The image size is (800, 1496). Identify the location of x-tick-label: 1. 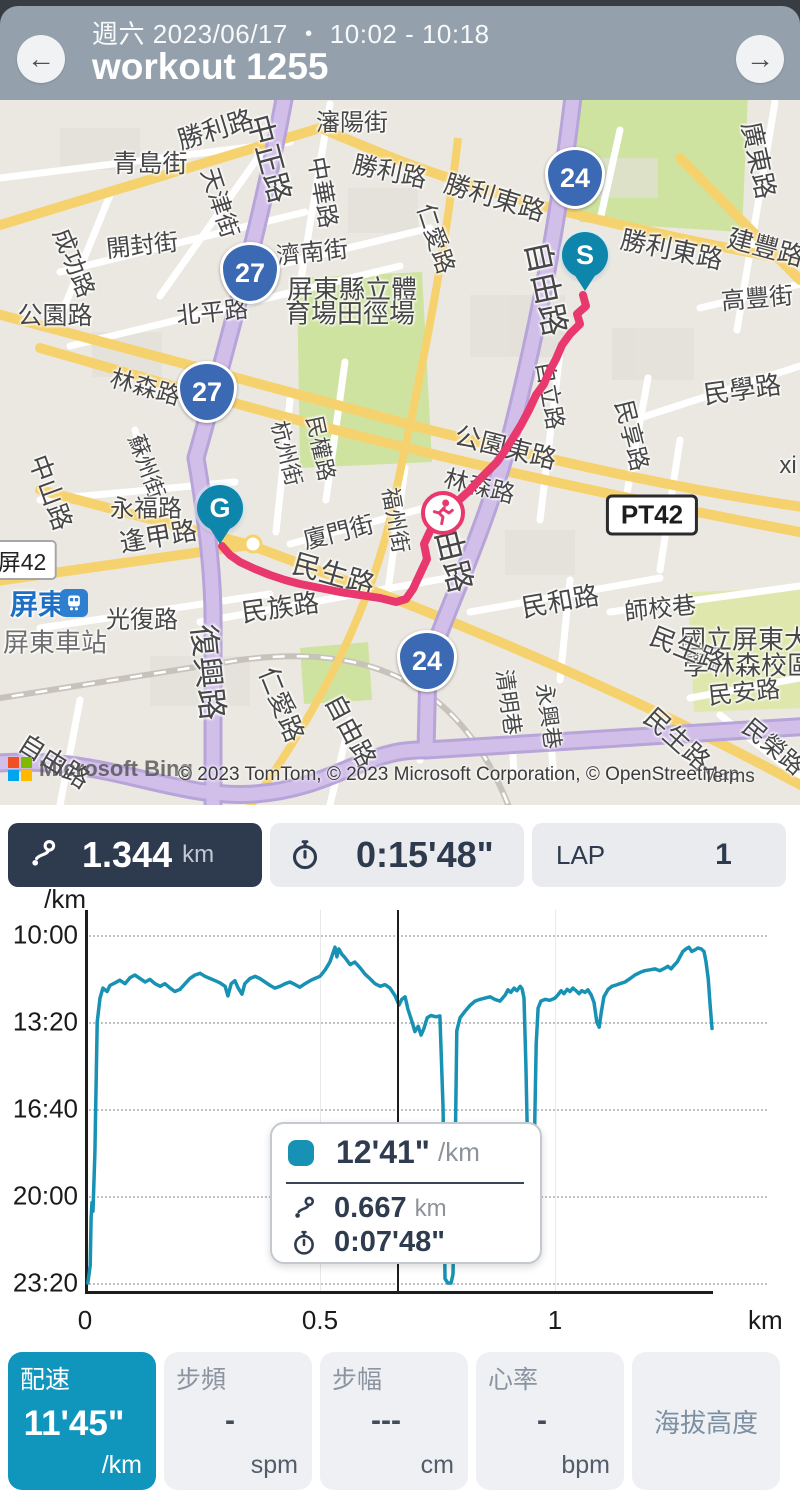
(555, 1320).